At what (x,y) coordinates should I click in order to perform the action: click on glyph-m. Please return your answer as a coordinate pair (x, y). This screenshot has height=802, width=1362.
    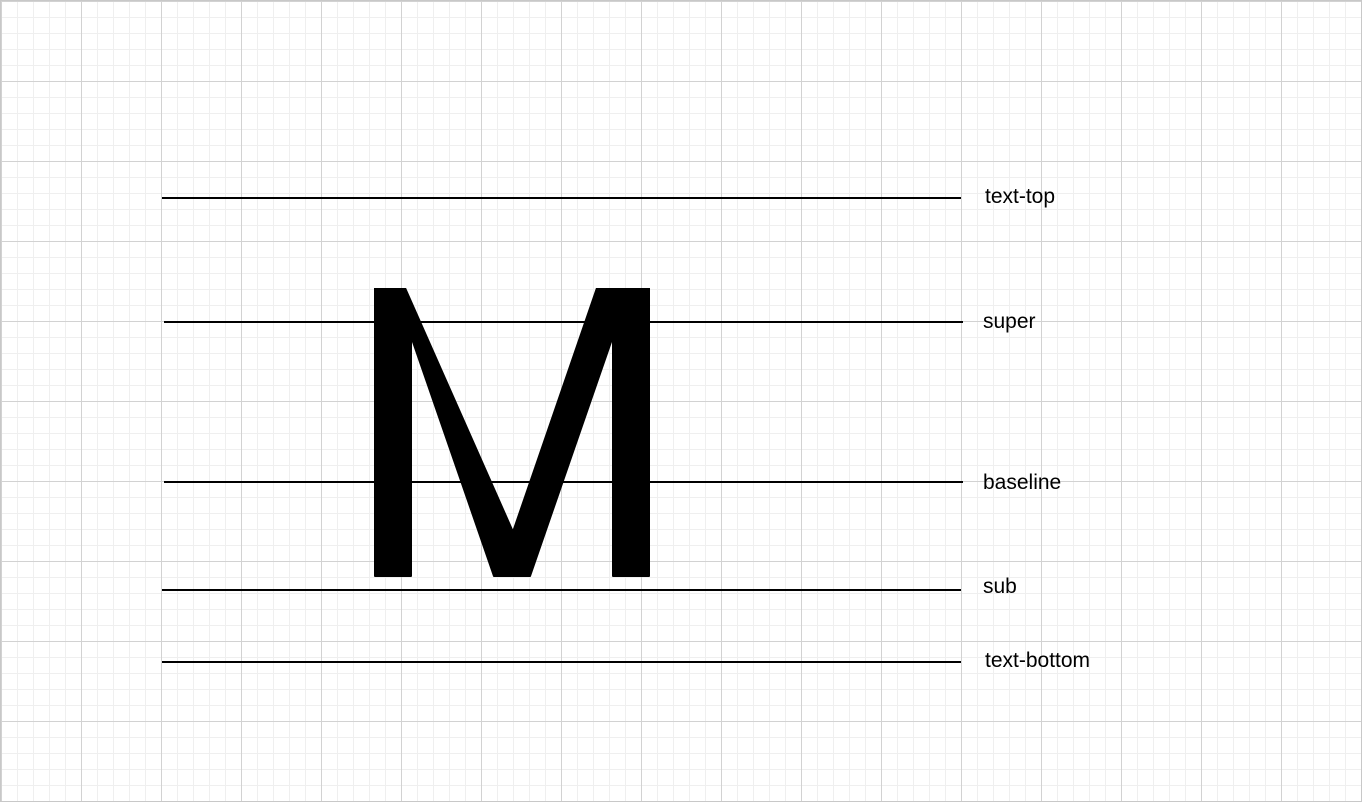
    Looking at the image, I should click on (512, 432).